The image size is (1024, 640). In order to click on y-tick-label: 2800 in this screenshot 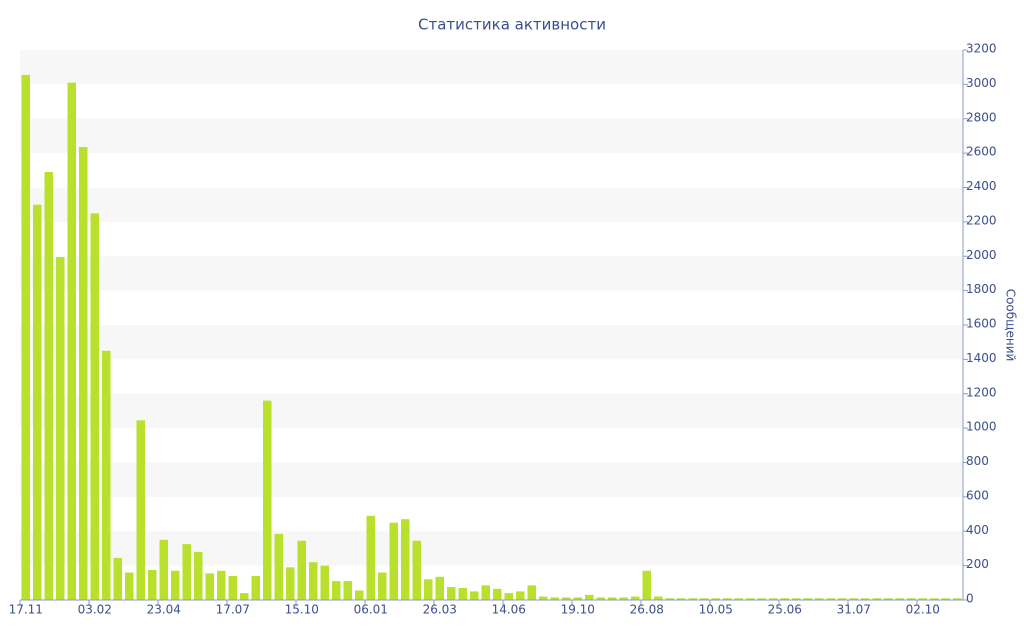, I will do `click(981, 117)`.